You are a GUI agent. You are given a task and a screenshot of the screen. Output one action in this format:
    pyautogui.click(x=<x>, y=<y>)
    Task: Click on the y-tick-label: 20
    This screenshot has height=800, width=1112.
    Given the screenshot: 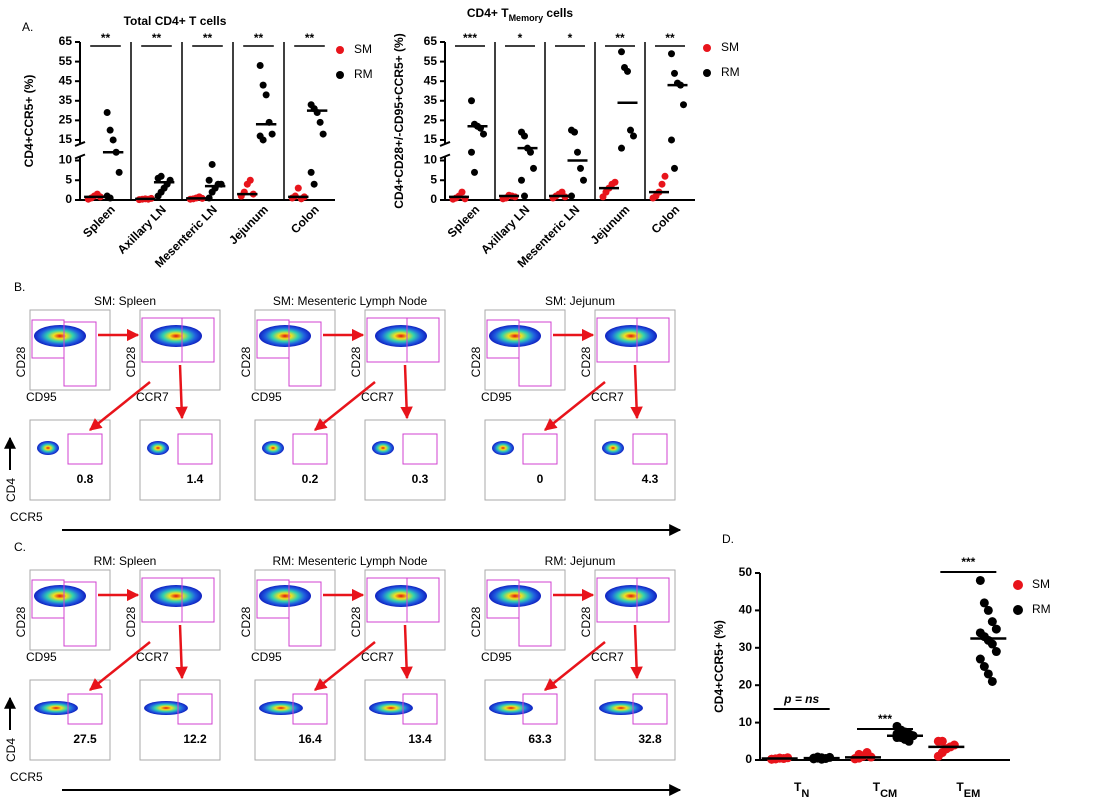 What is the action you would take?
    pyautogui.click(x=746, y=684)
    